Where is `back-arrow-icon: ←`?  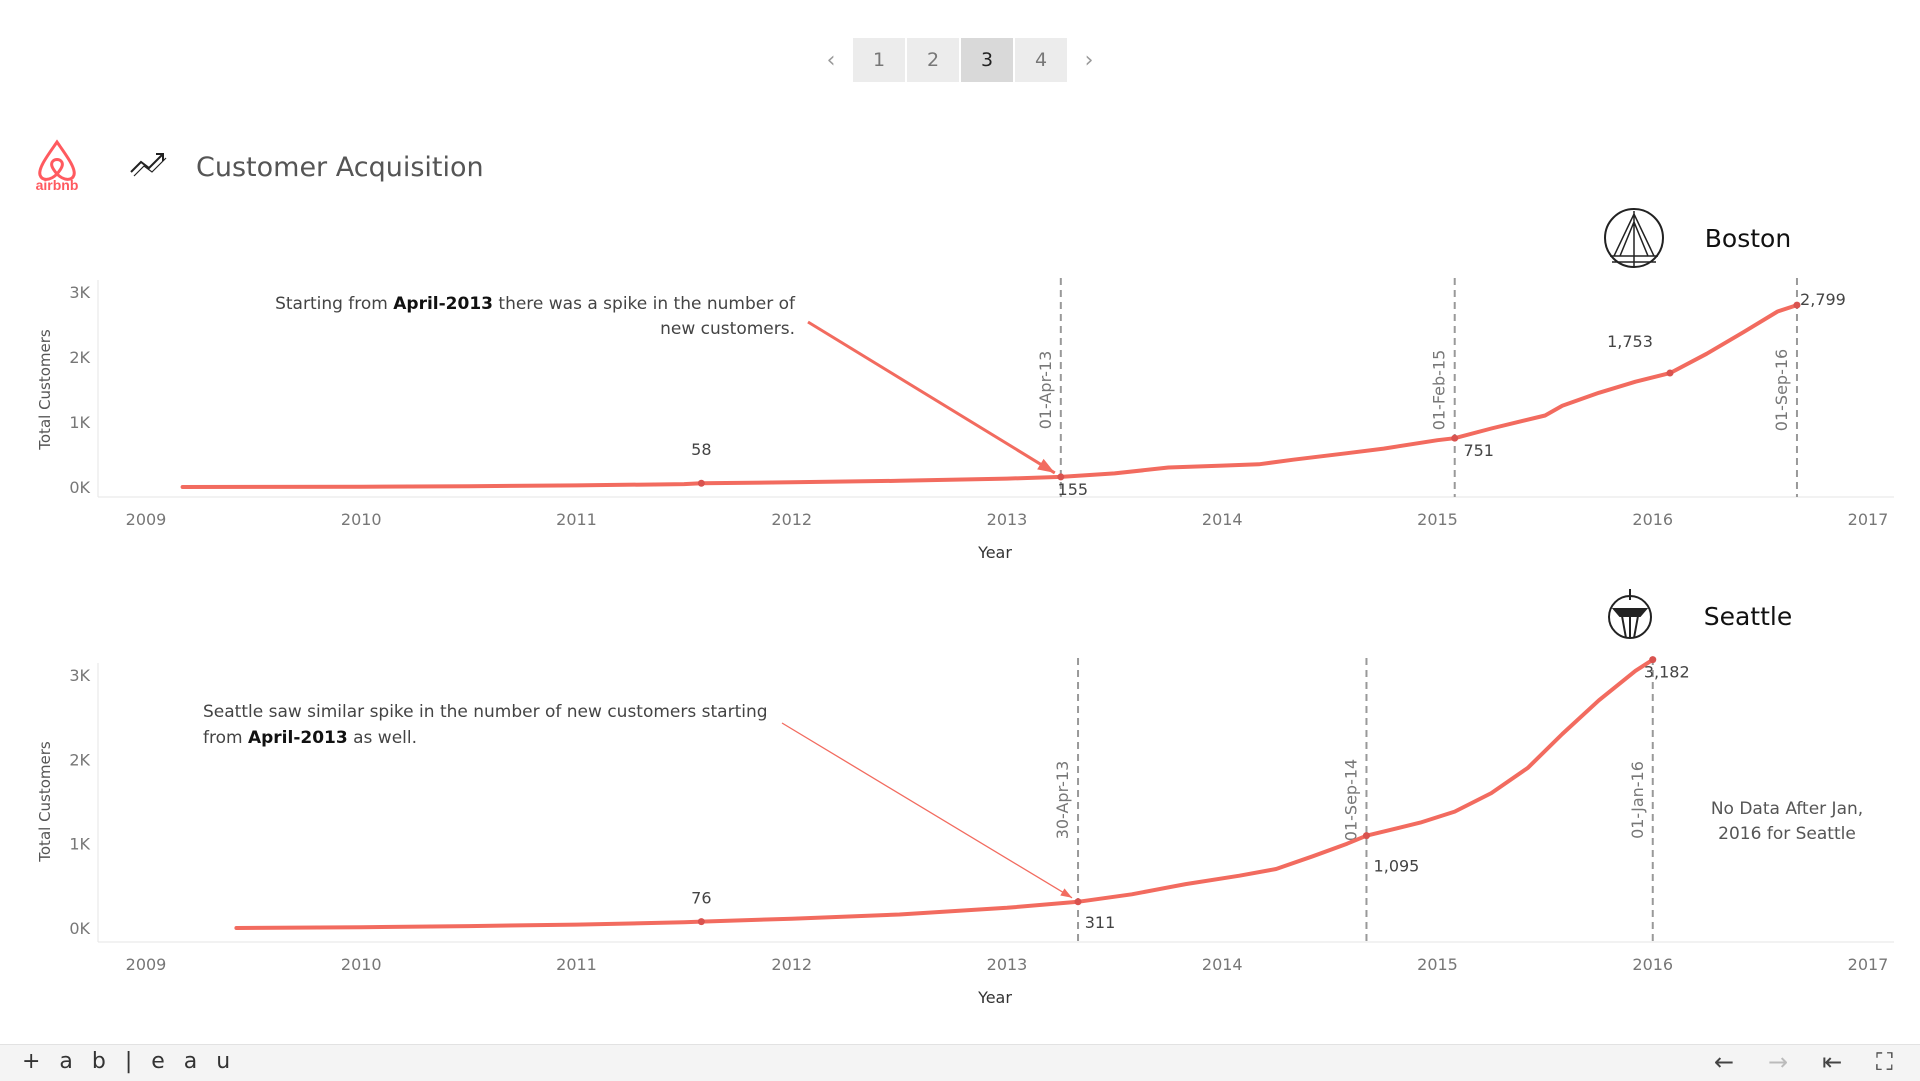
back-arrow-icon: ← is located at coordinates (1724, 1062).